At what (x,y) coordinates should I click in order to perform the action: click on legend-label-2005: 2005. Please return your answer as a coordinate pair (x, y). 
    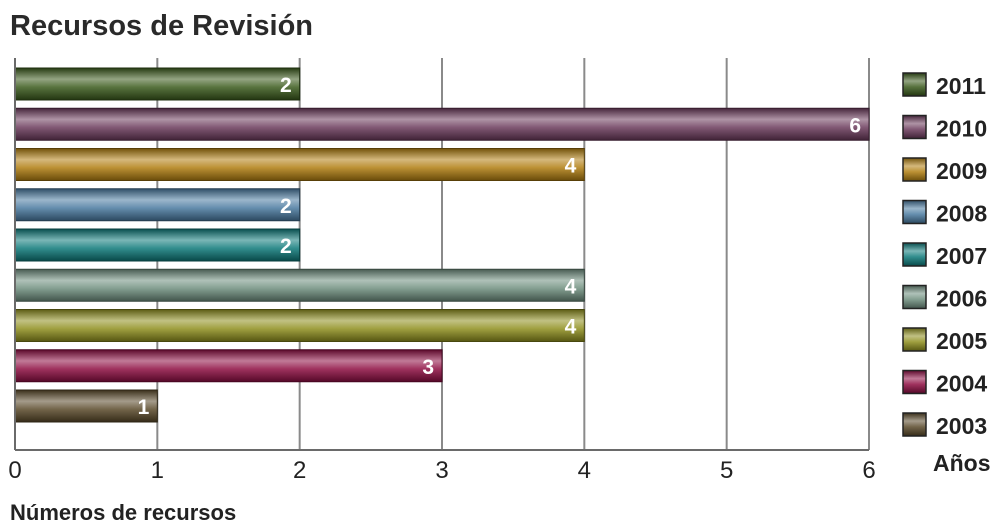
    Looking at the image, I should click on (961, 341).